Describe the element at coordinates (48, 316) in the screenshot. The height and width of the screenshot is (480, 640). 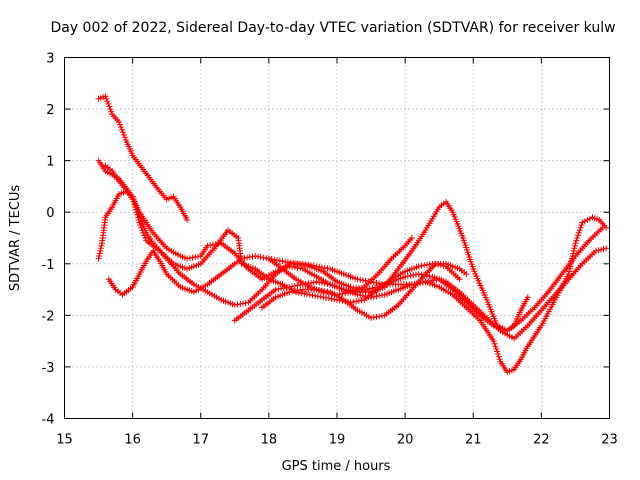
I see `y-tick-label: -2` at that location.